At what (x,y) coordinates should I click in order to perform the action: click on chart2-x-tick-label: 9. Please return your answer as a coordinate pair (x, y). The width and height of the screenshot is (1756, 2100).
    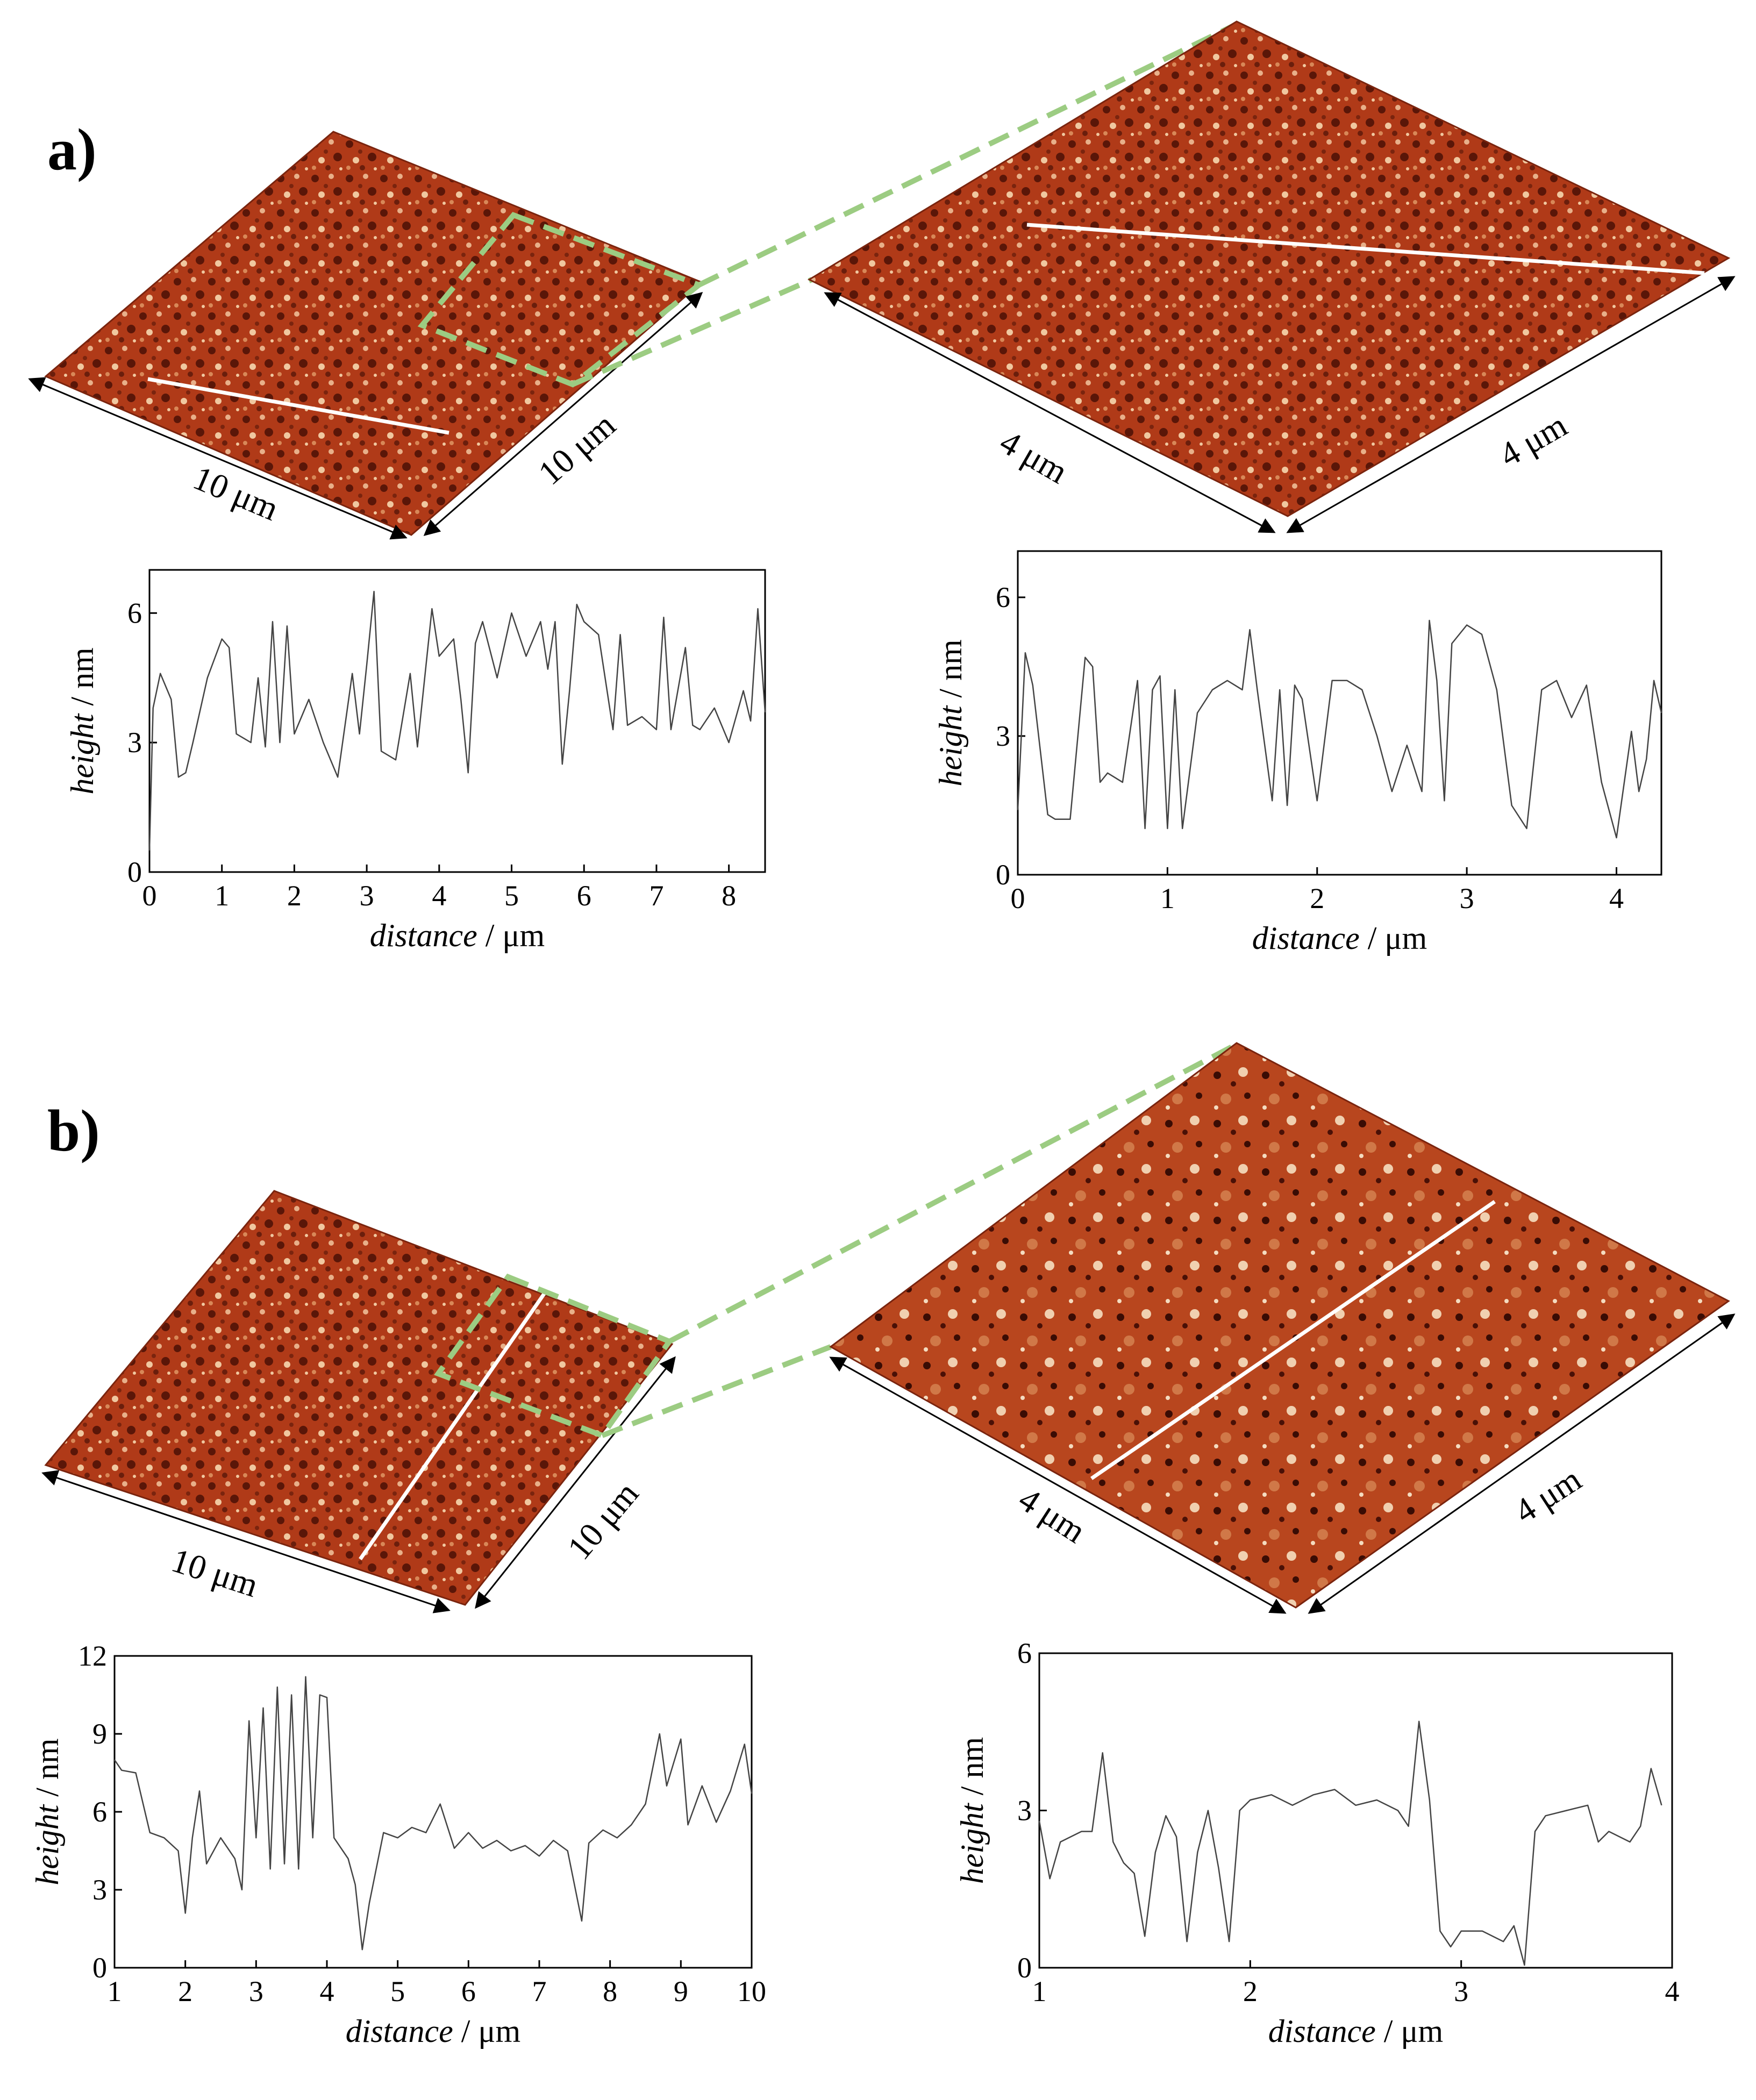
    Looking at the image, I should click on (681, 1991).